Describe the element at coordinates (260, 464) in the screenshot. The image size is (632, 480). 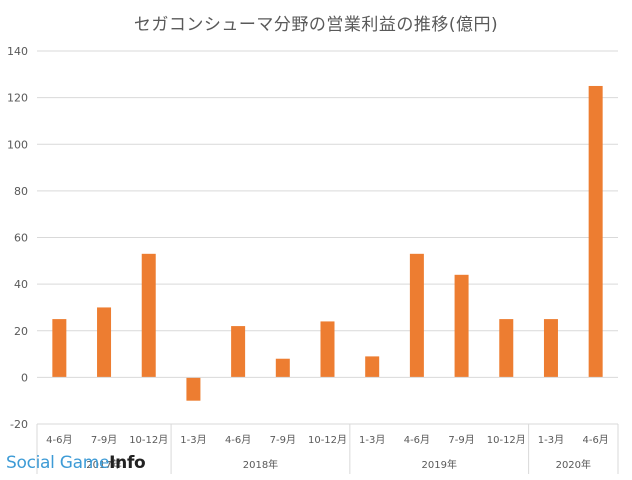
I see `x-group-label: 2018年` at that location.